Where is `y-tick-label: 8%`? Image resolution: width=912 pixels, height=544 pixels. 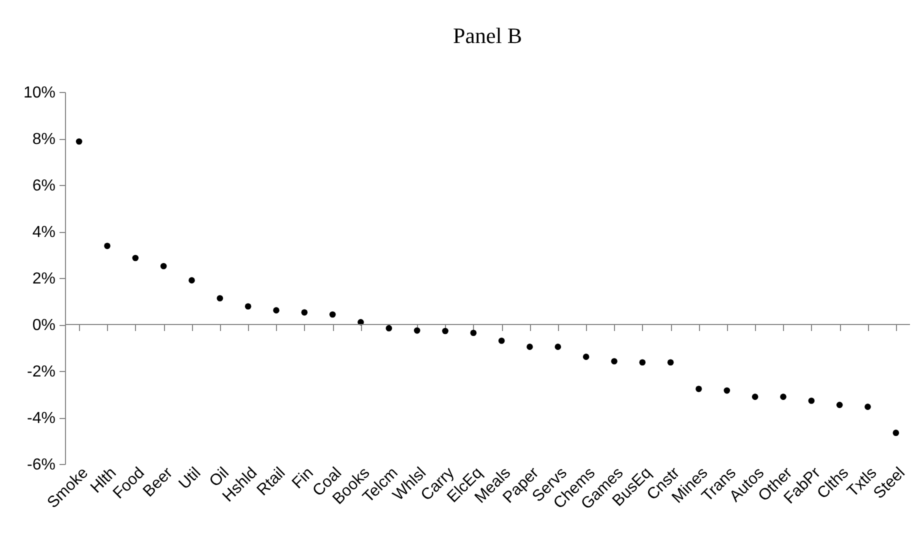
y-tick-label: 8% is located at coordinates (44, 139).